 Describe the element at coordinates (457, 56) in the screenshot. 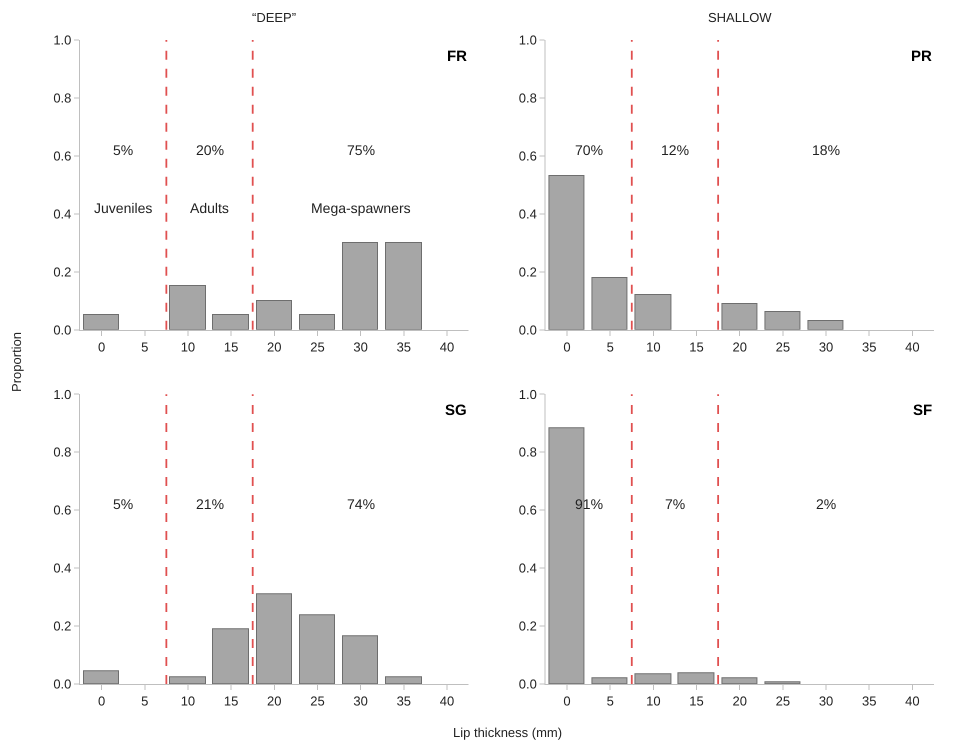

I see `annotation: FR` at that location.